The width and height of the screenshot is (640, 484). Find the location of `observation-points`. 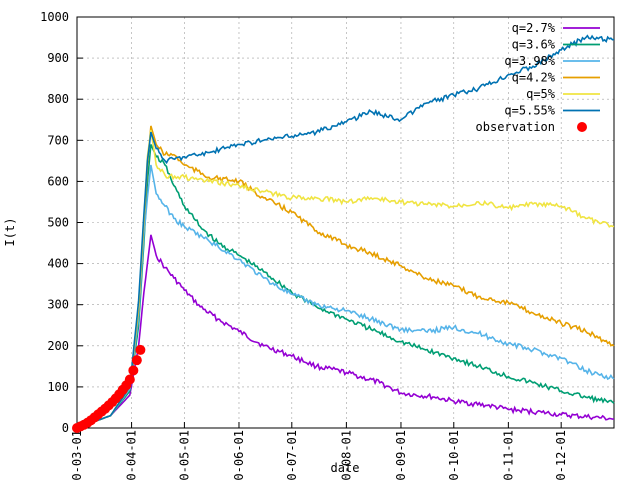

observation-points is located at coordinates (109, 388).